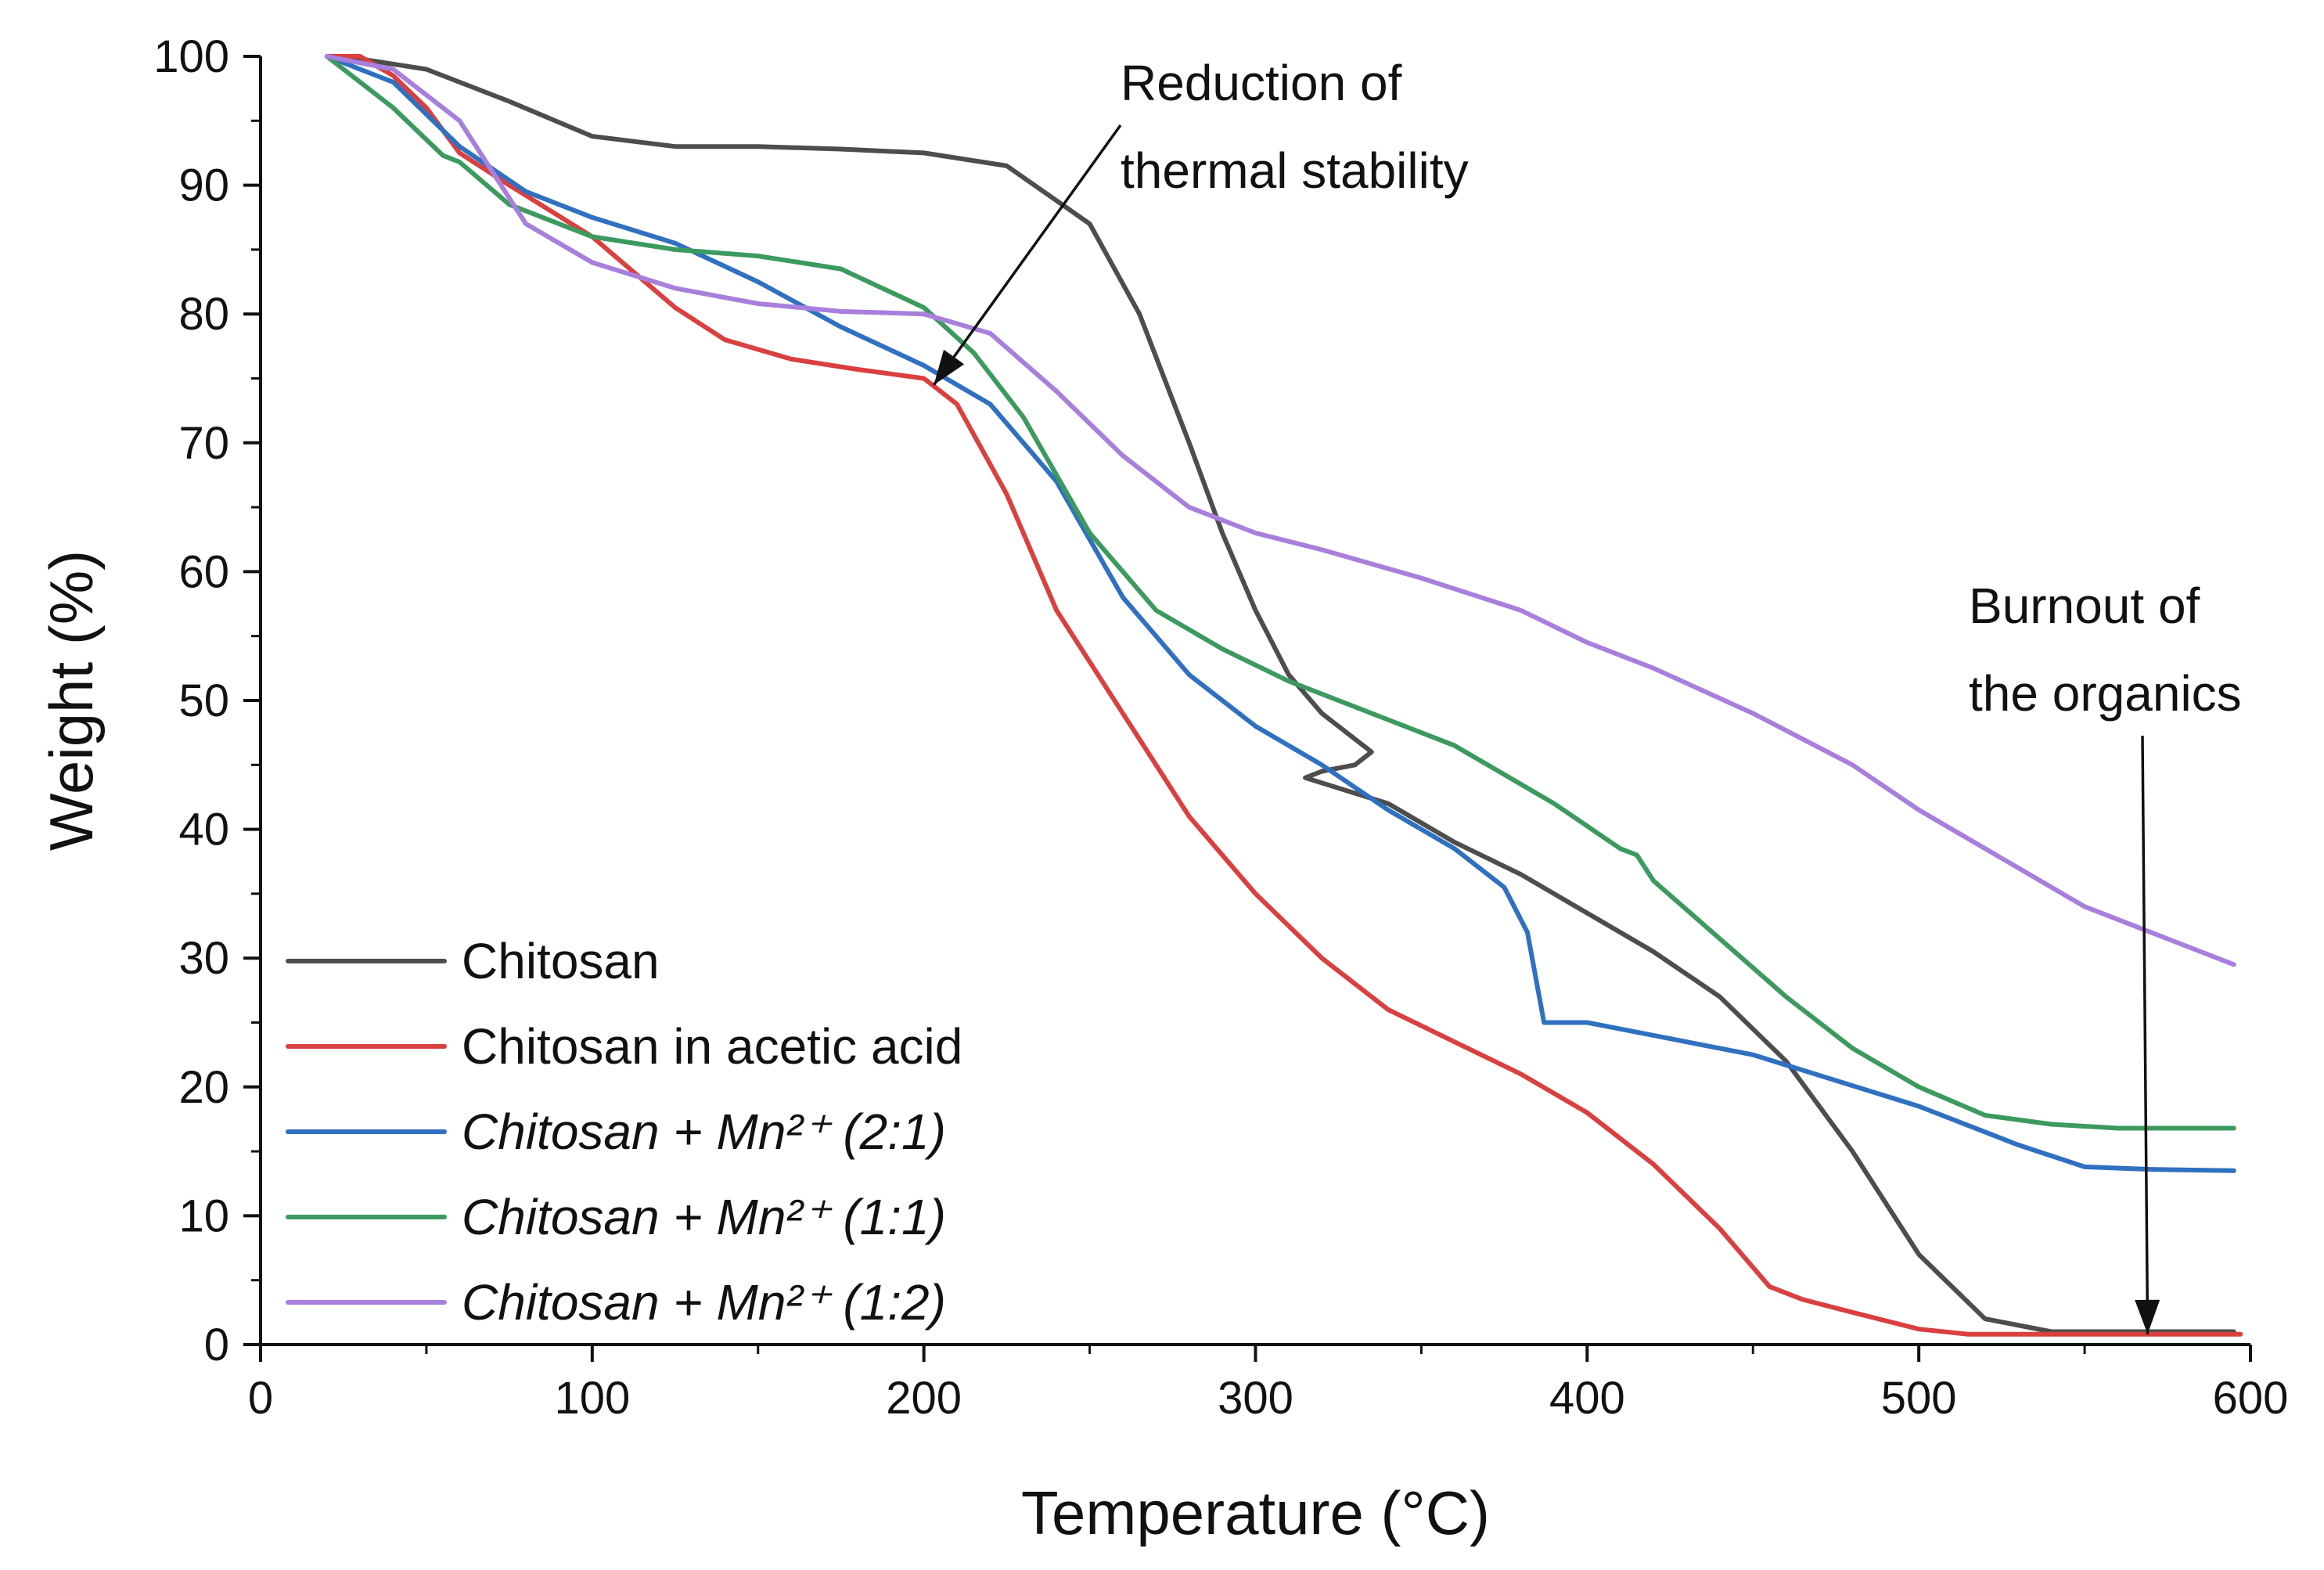 The image size is (2324, 1570). I want to click on y-tick-label-30: 30, so click(203, 958).